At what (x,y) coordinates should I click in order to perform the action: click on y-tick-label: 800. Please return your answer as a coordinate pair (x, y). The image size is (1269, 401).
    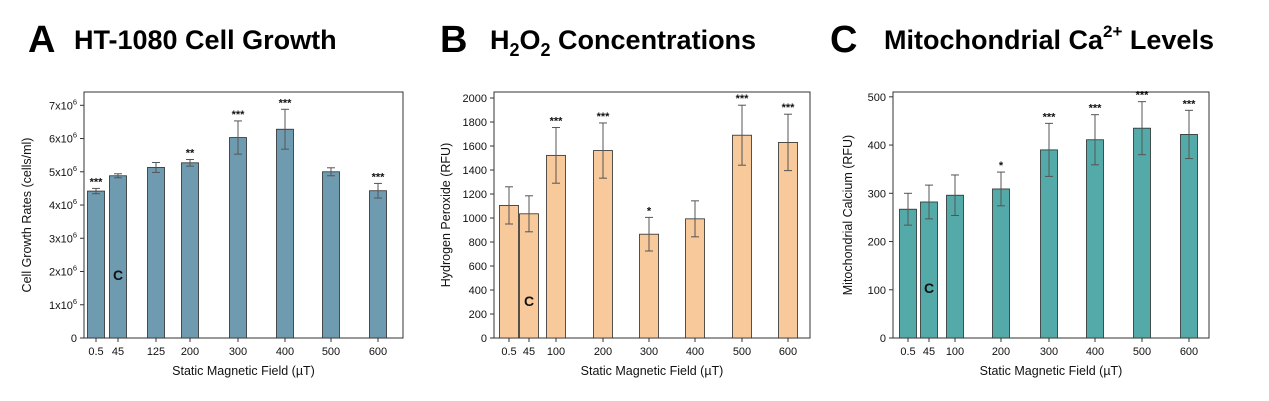
    Looking at the image, I should click on (478, 243).